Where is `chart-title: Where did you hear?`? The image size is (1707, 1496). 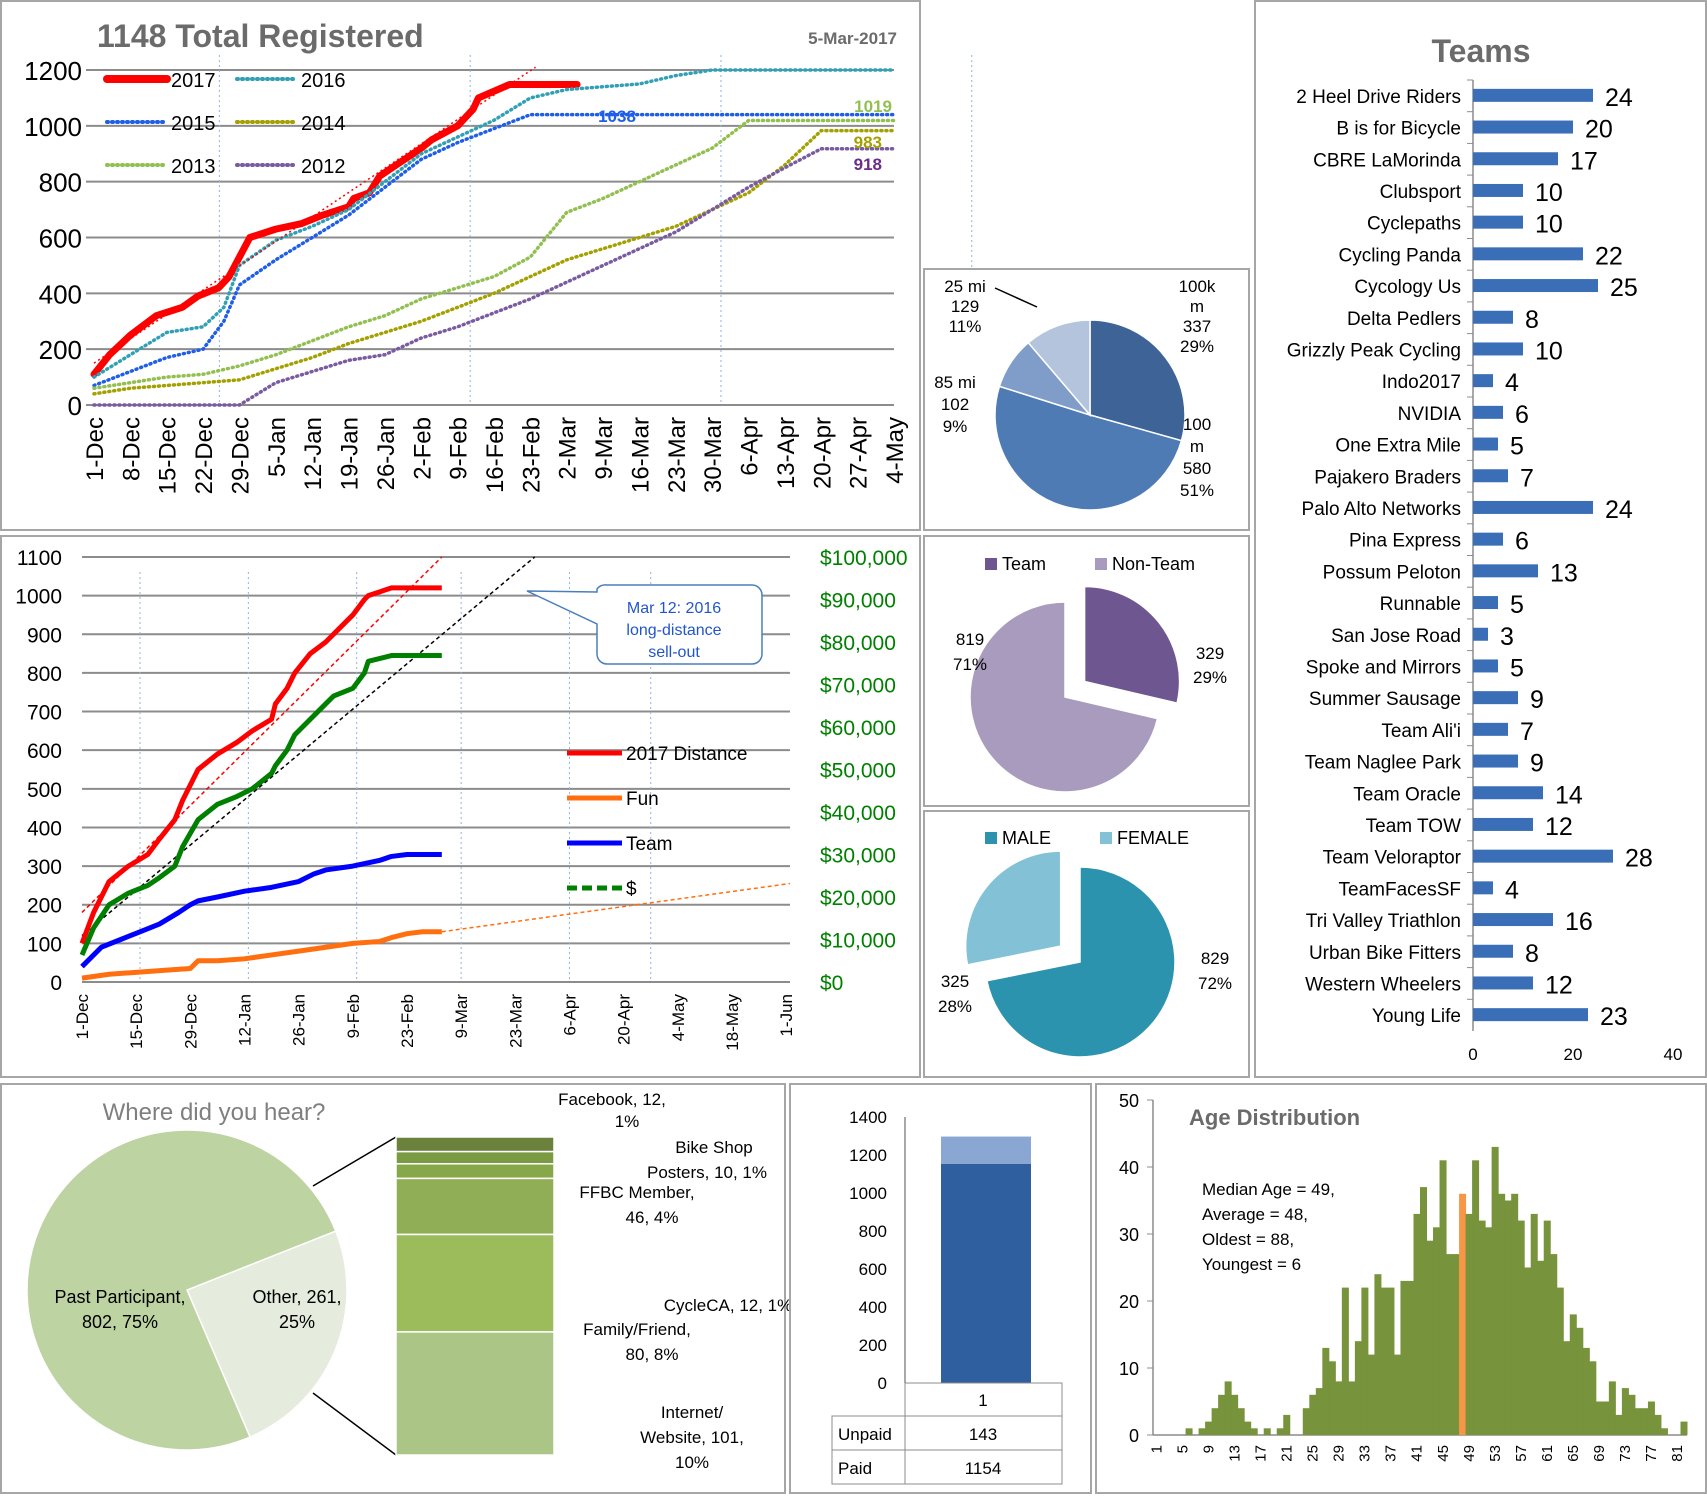
chart-title: Where did you hear? is located at coordinates (214, 1112).